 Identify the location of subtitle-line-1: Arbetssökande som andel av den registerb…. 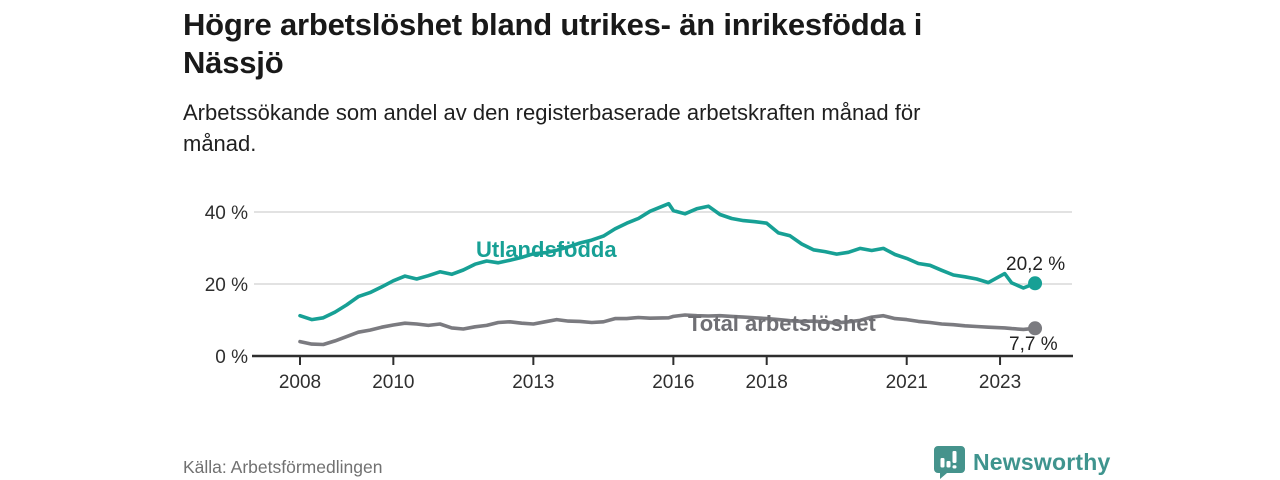
(552, 112).